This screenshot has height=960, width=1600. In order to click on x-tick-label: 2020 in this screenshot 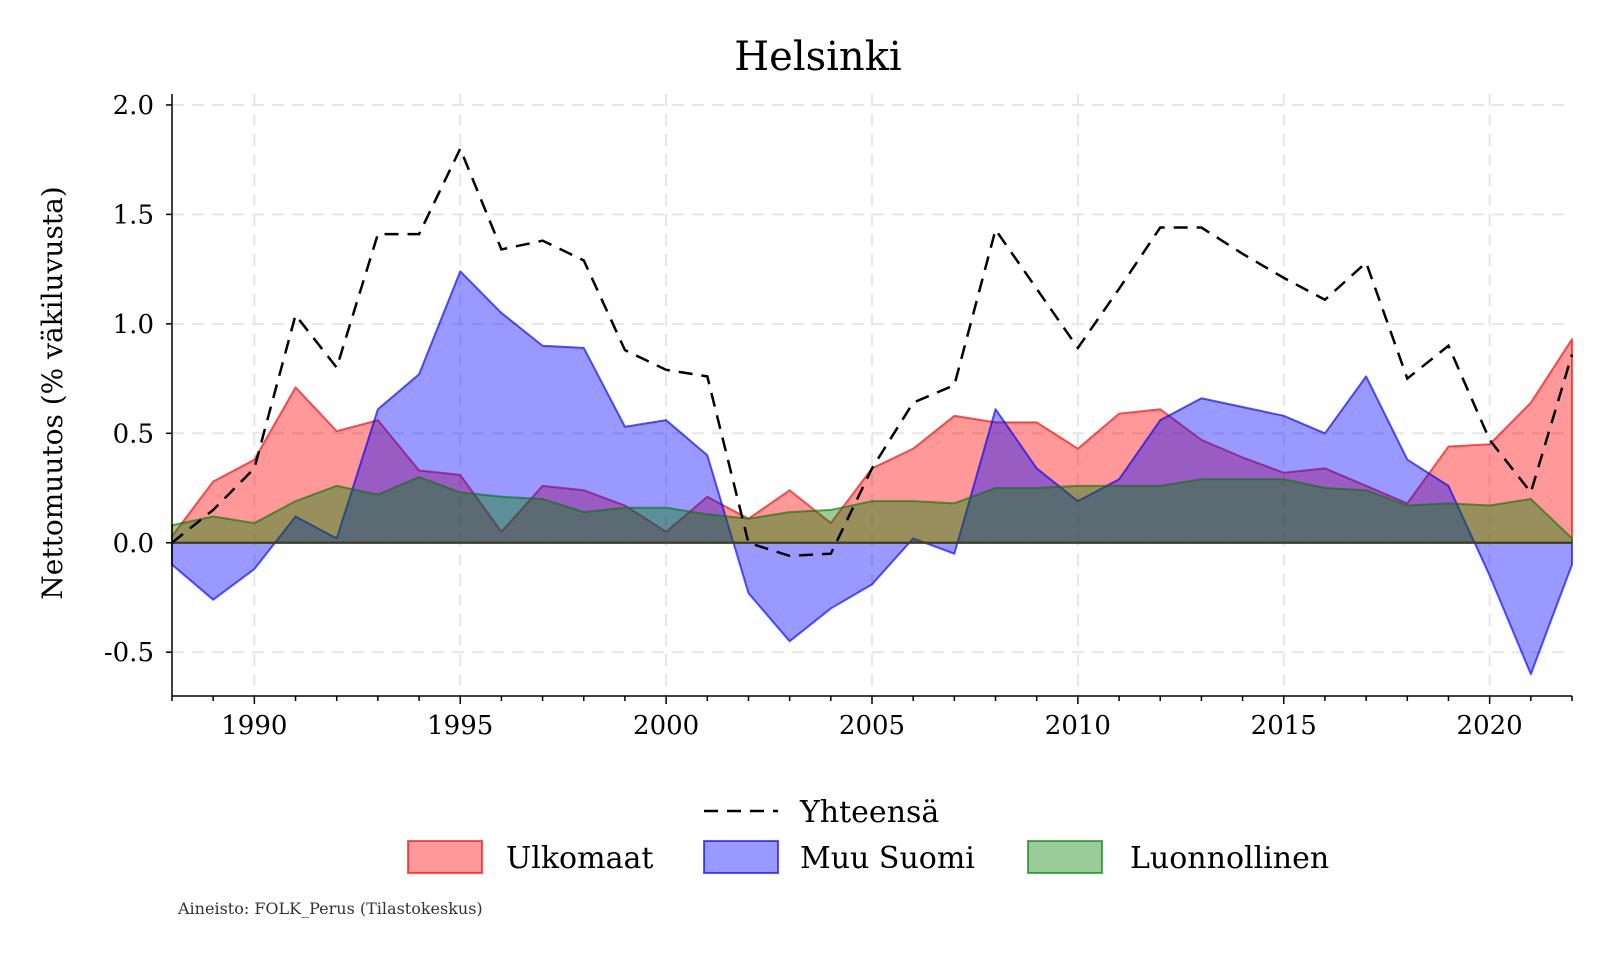, I will do `click(1490, 726)`.